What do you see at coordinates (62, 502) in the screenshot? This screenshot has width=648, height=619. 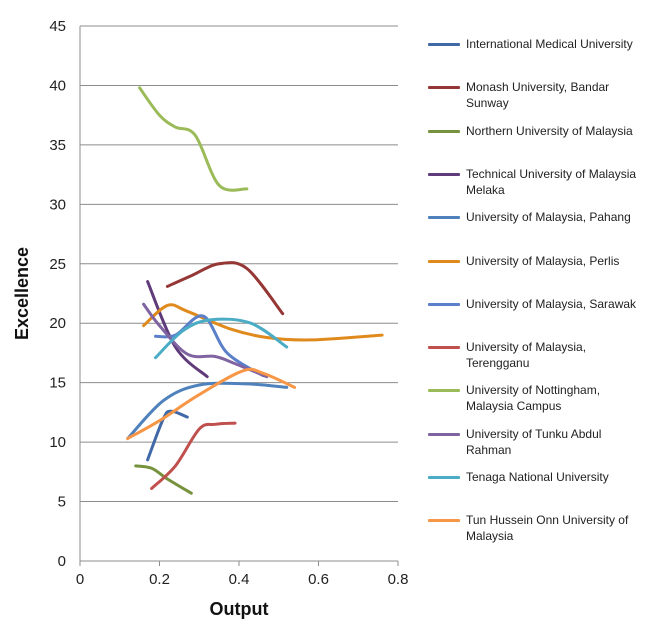 I see `y-tick-label: 5` at bounding box center [62, 502].